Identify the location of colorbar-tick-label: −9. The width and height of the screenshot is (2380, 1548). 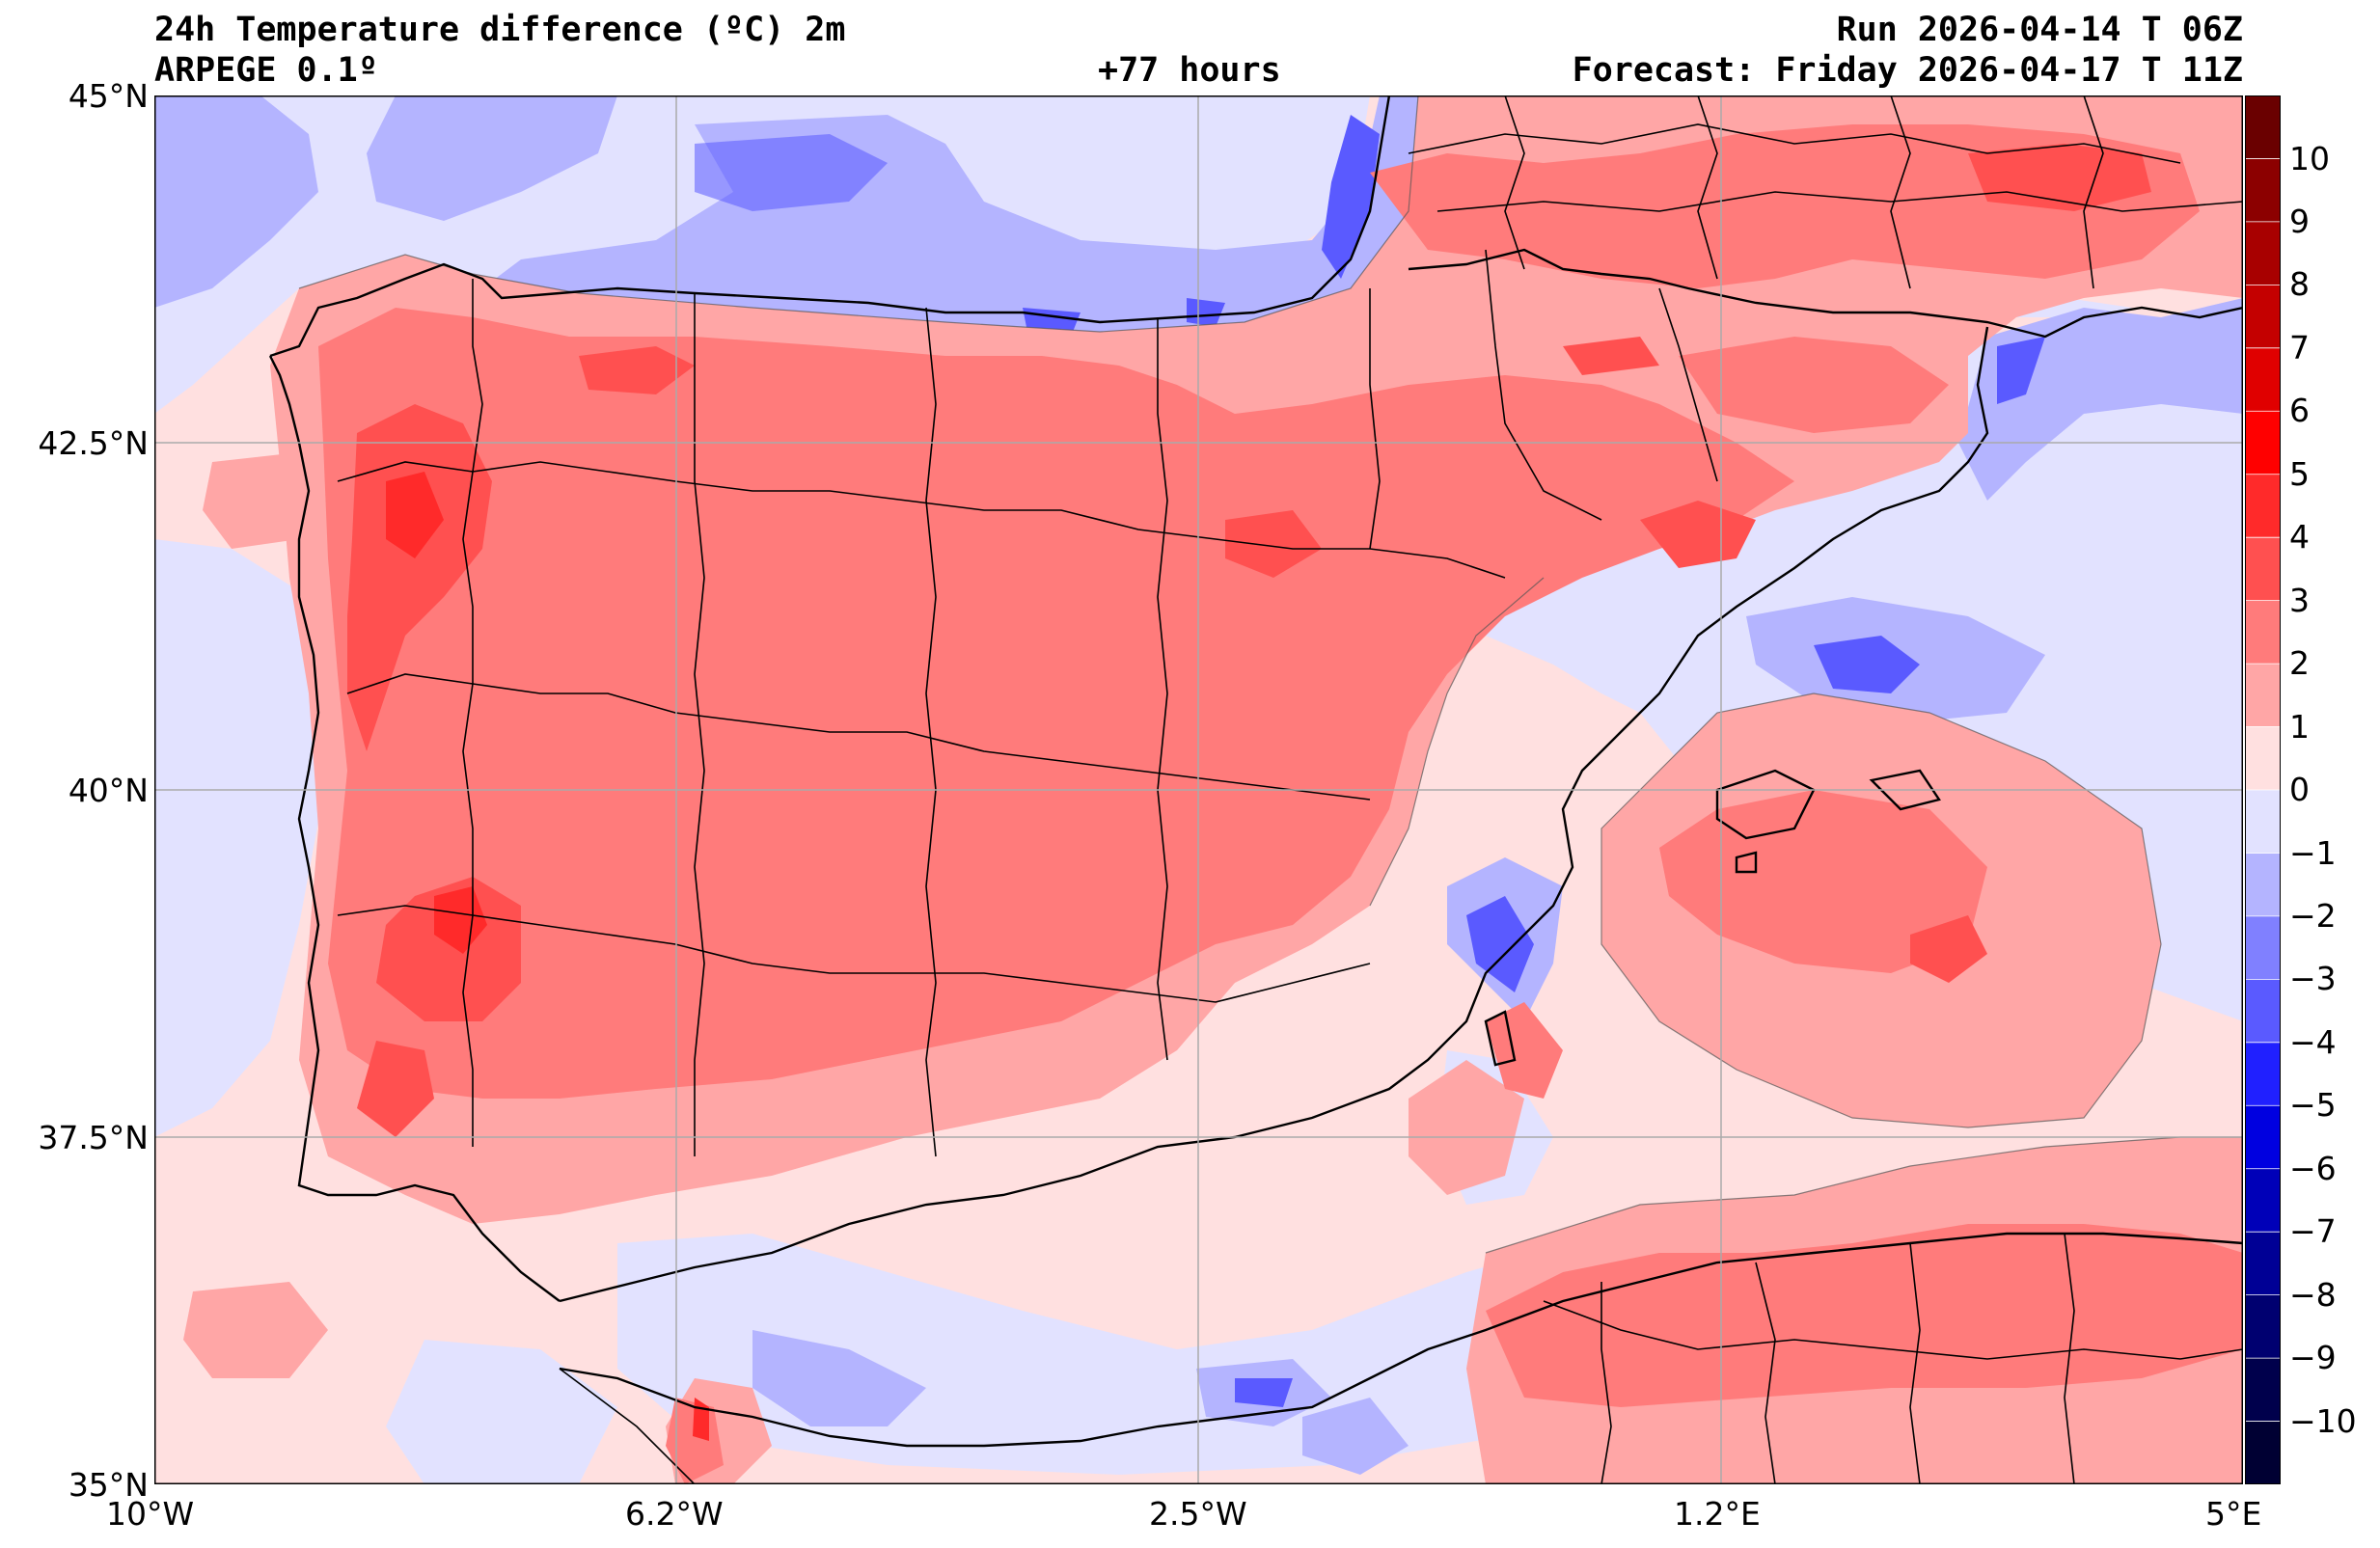
(2313, 1358).